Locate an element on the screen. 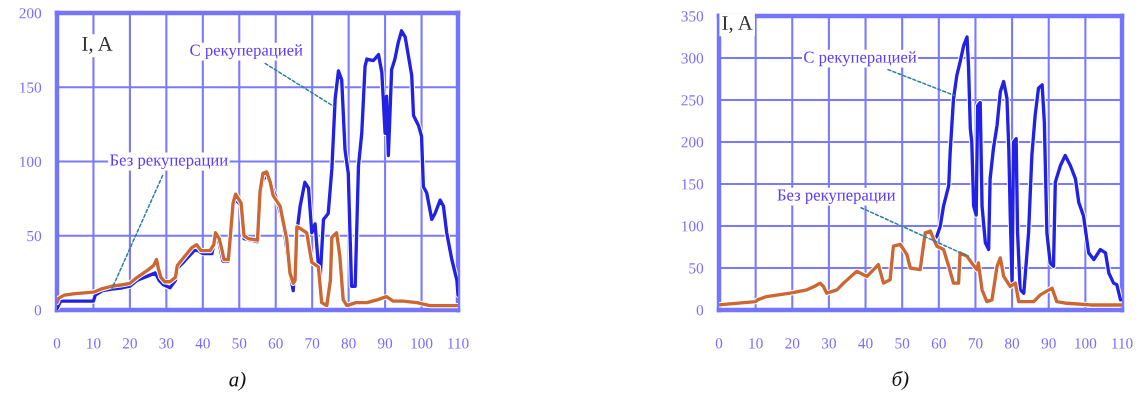  text: а) is located at coordinates (237, 381).